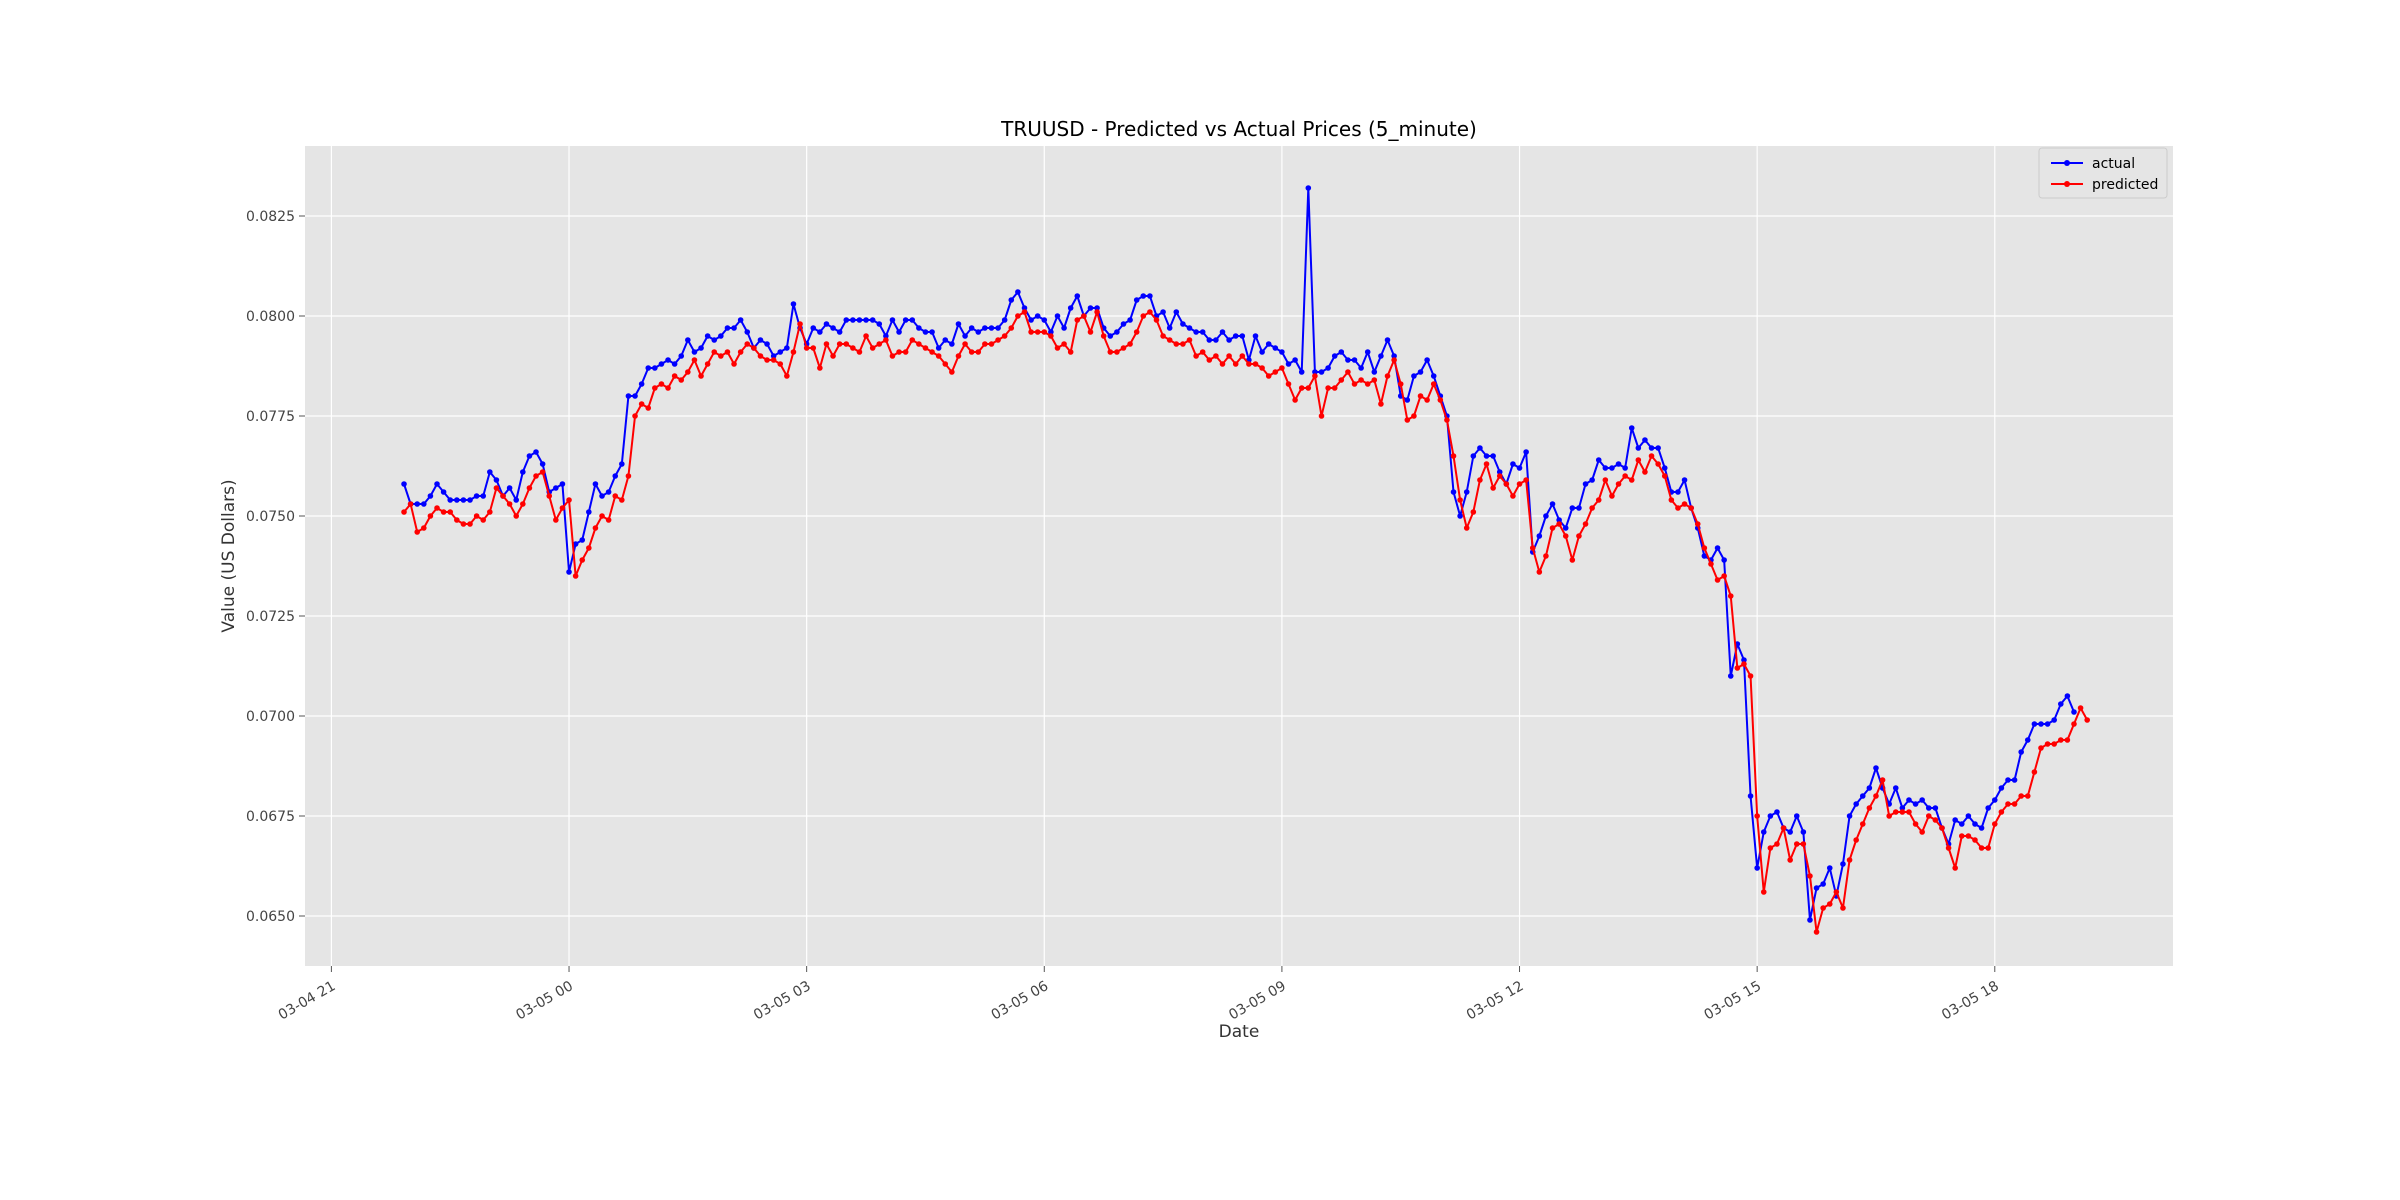 Image resolution: width=2400 pixels, height=1200 pixels. I want to click on y-axis-label: Value (US Dollars), so click(229, 555).